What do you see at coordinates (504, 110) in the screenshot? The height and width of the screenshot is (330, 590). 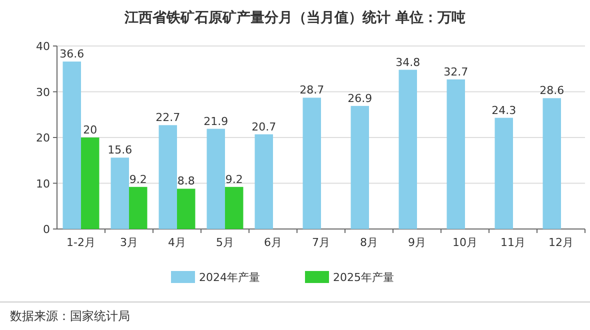 I see `data-label: 24.3` at bounding box center [504, 110].